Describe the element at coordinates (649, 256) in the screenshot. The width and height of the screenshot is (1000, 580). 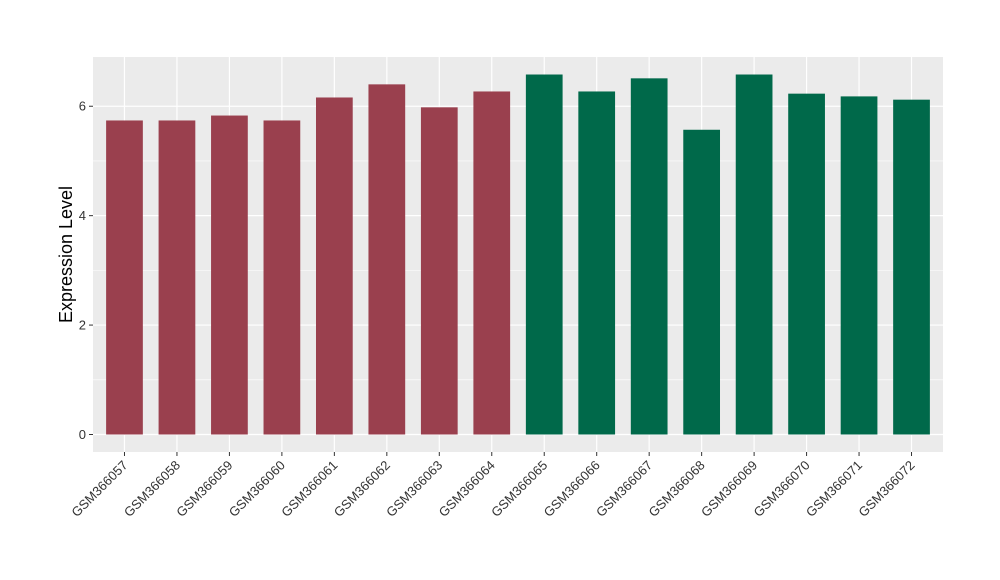
I see `bar-GSM366067` at that location.